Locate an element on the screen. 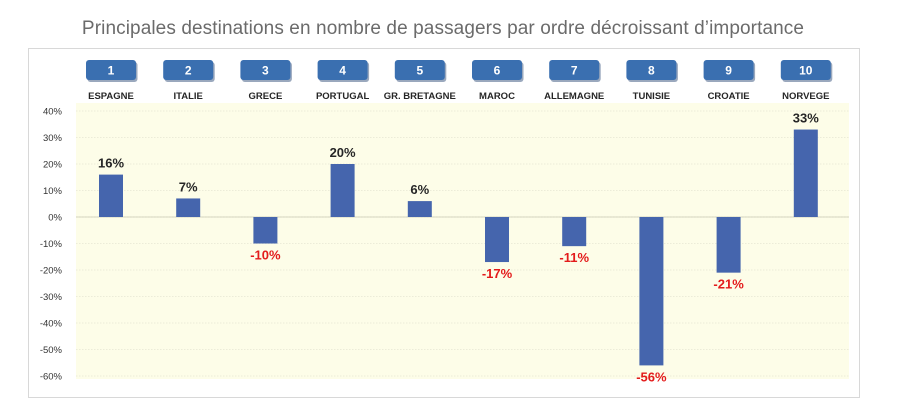 This screenshot has width=898, height=416. y-tick-label: 30% is located at coordinates (53, 138).